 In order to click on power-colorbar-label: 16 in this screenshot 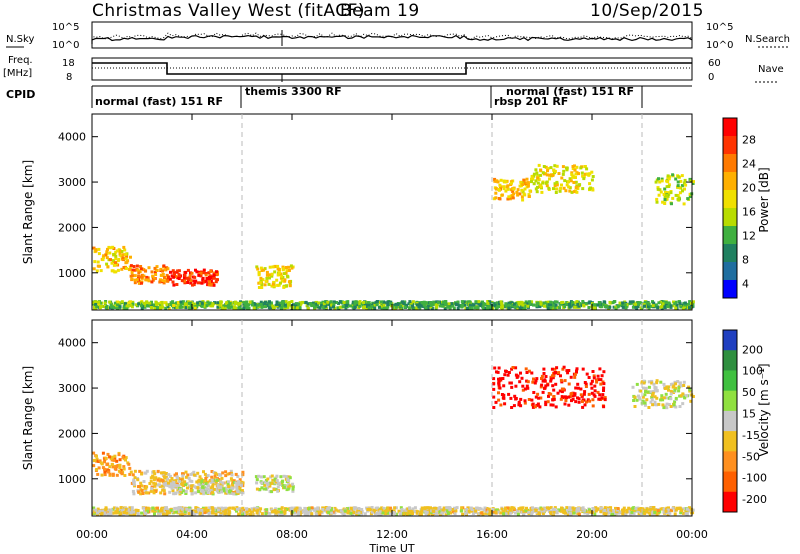, I will do `click(749, 212)`.